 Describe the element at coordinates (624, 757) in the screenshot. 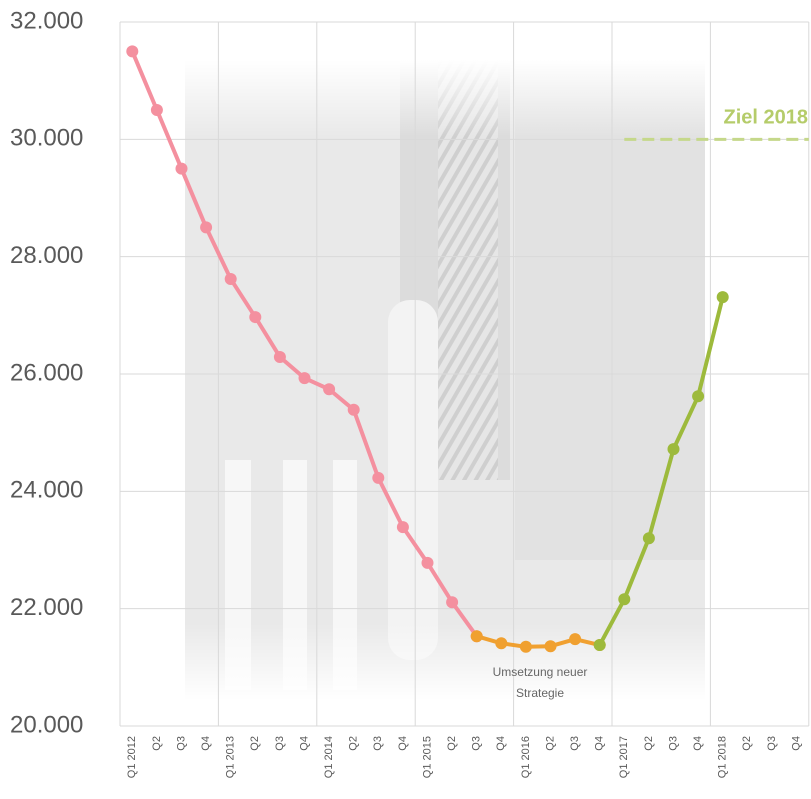

I see `x-tick-label: Q1 2017` at that location.